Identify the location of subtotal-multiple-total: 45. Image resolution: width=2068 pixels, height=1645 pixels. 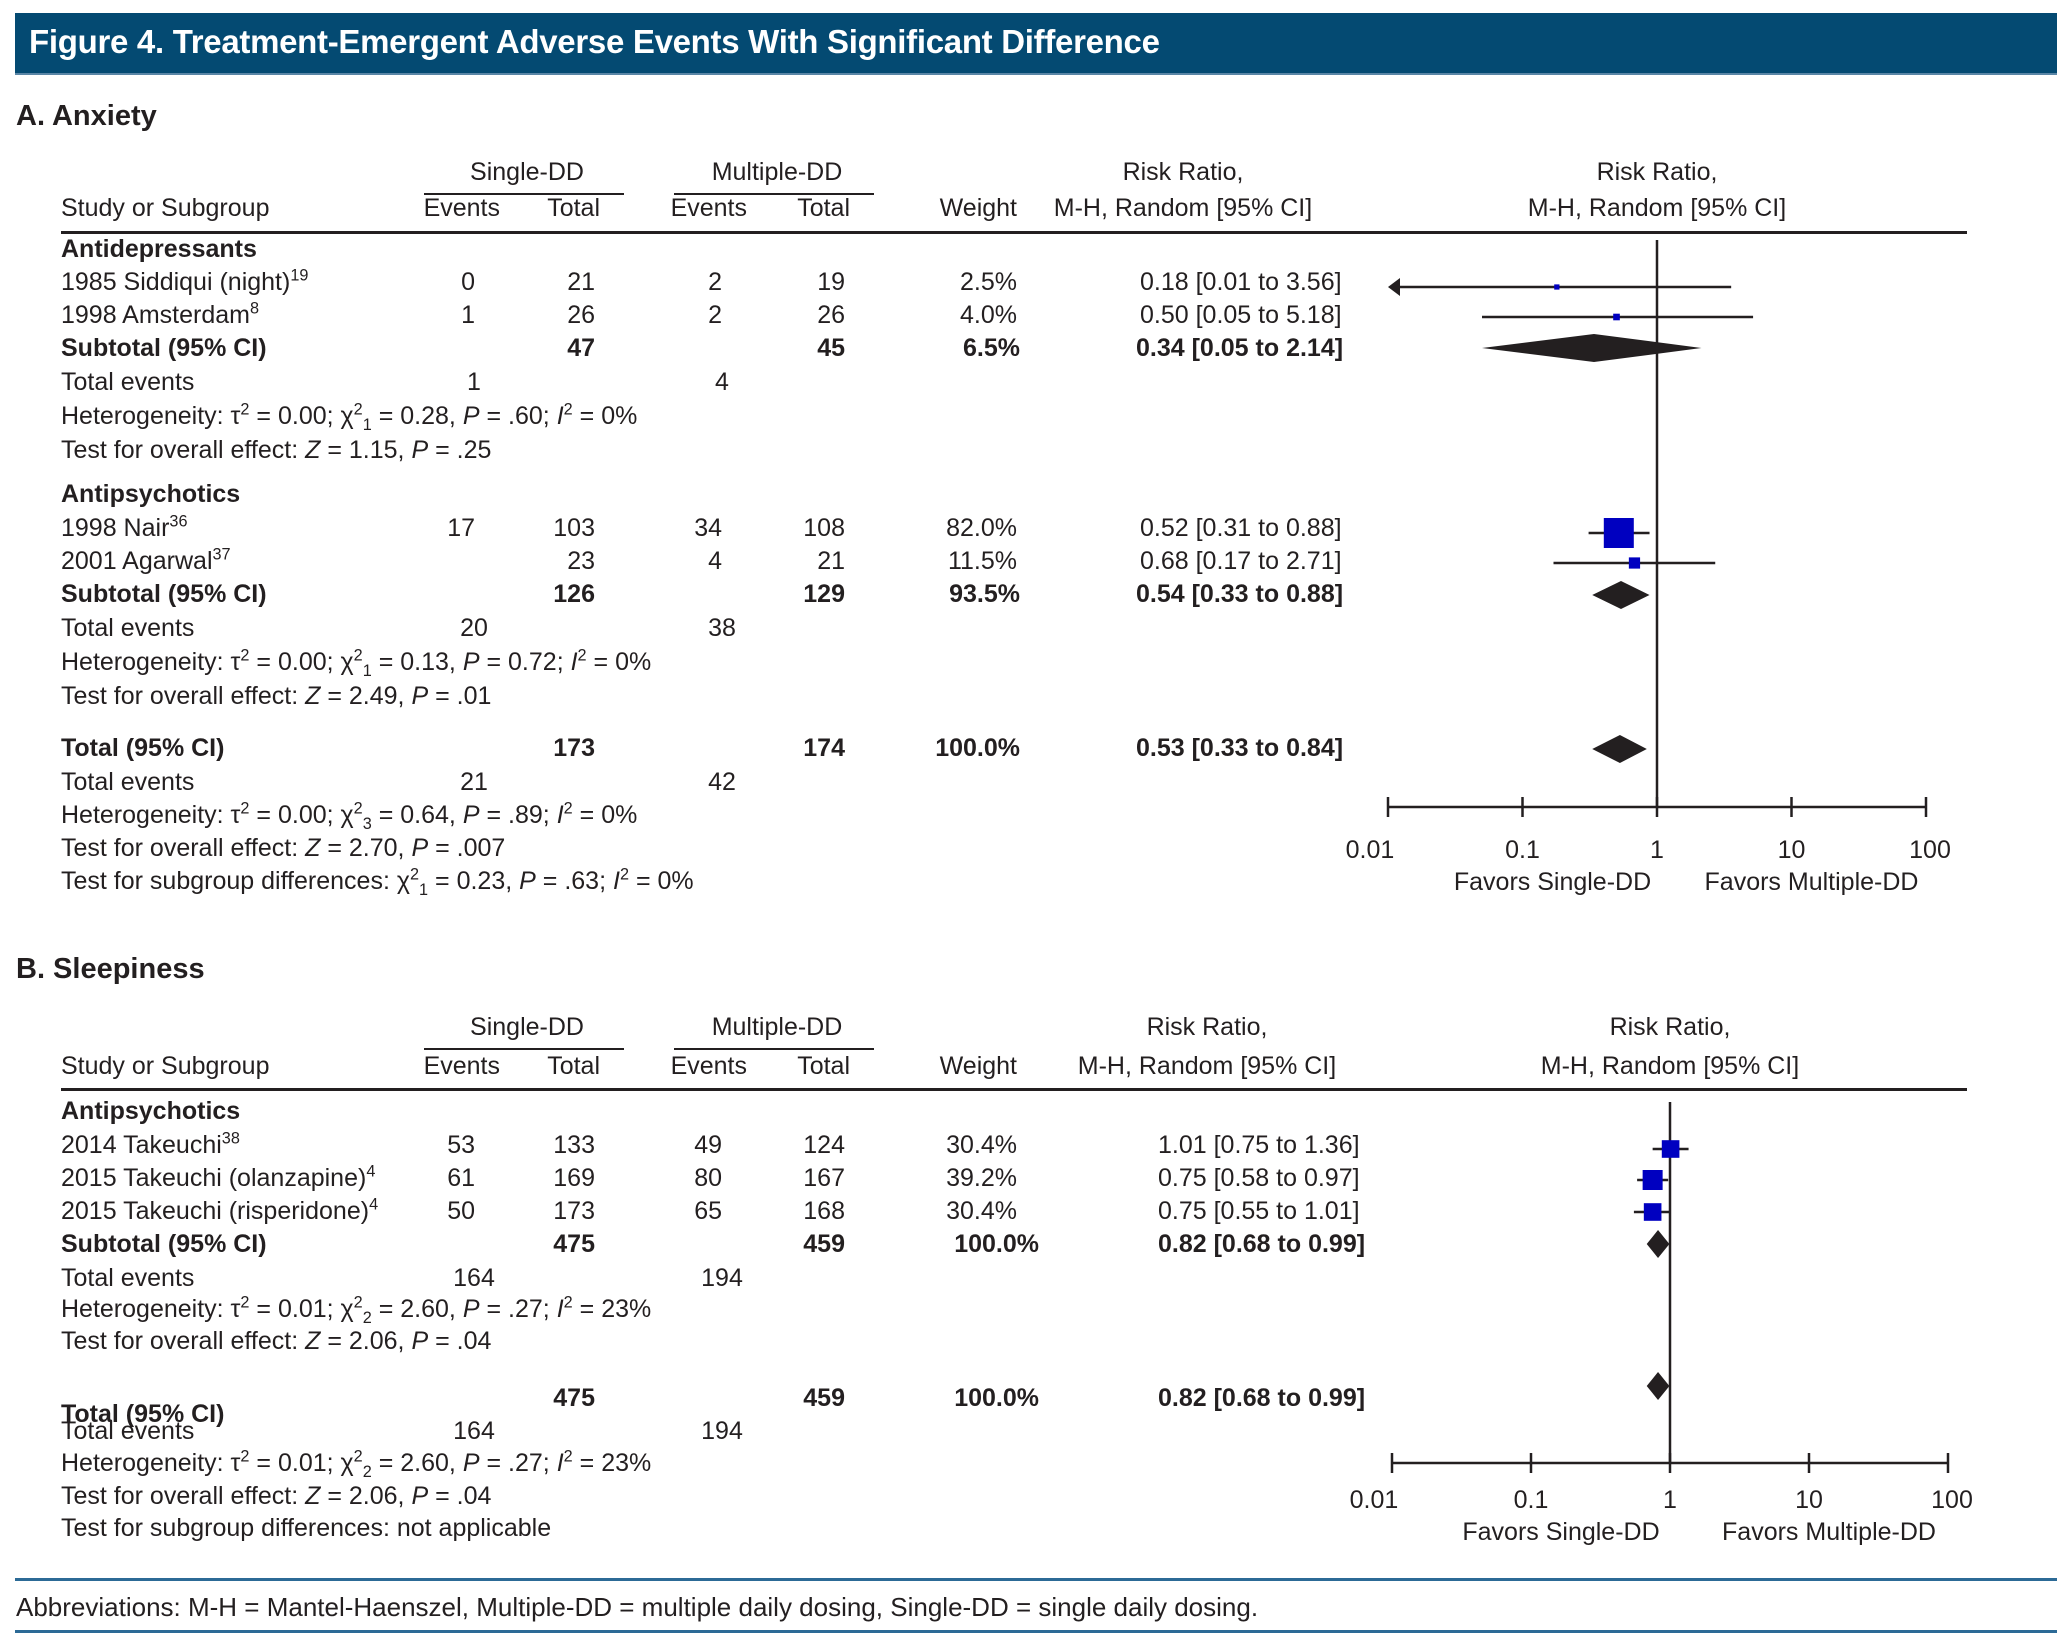
(831, 348).